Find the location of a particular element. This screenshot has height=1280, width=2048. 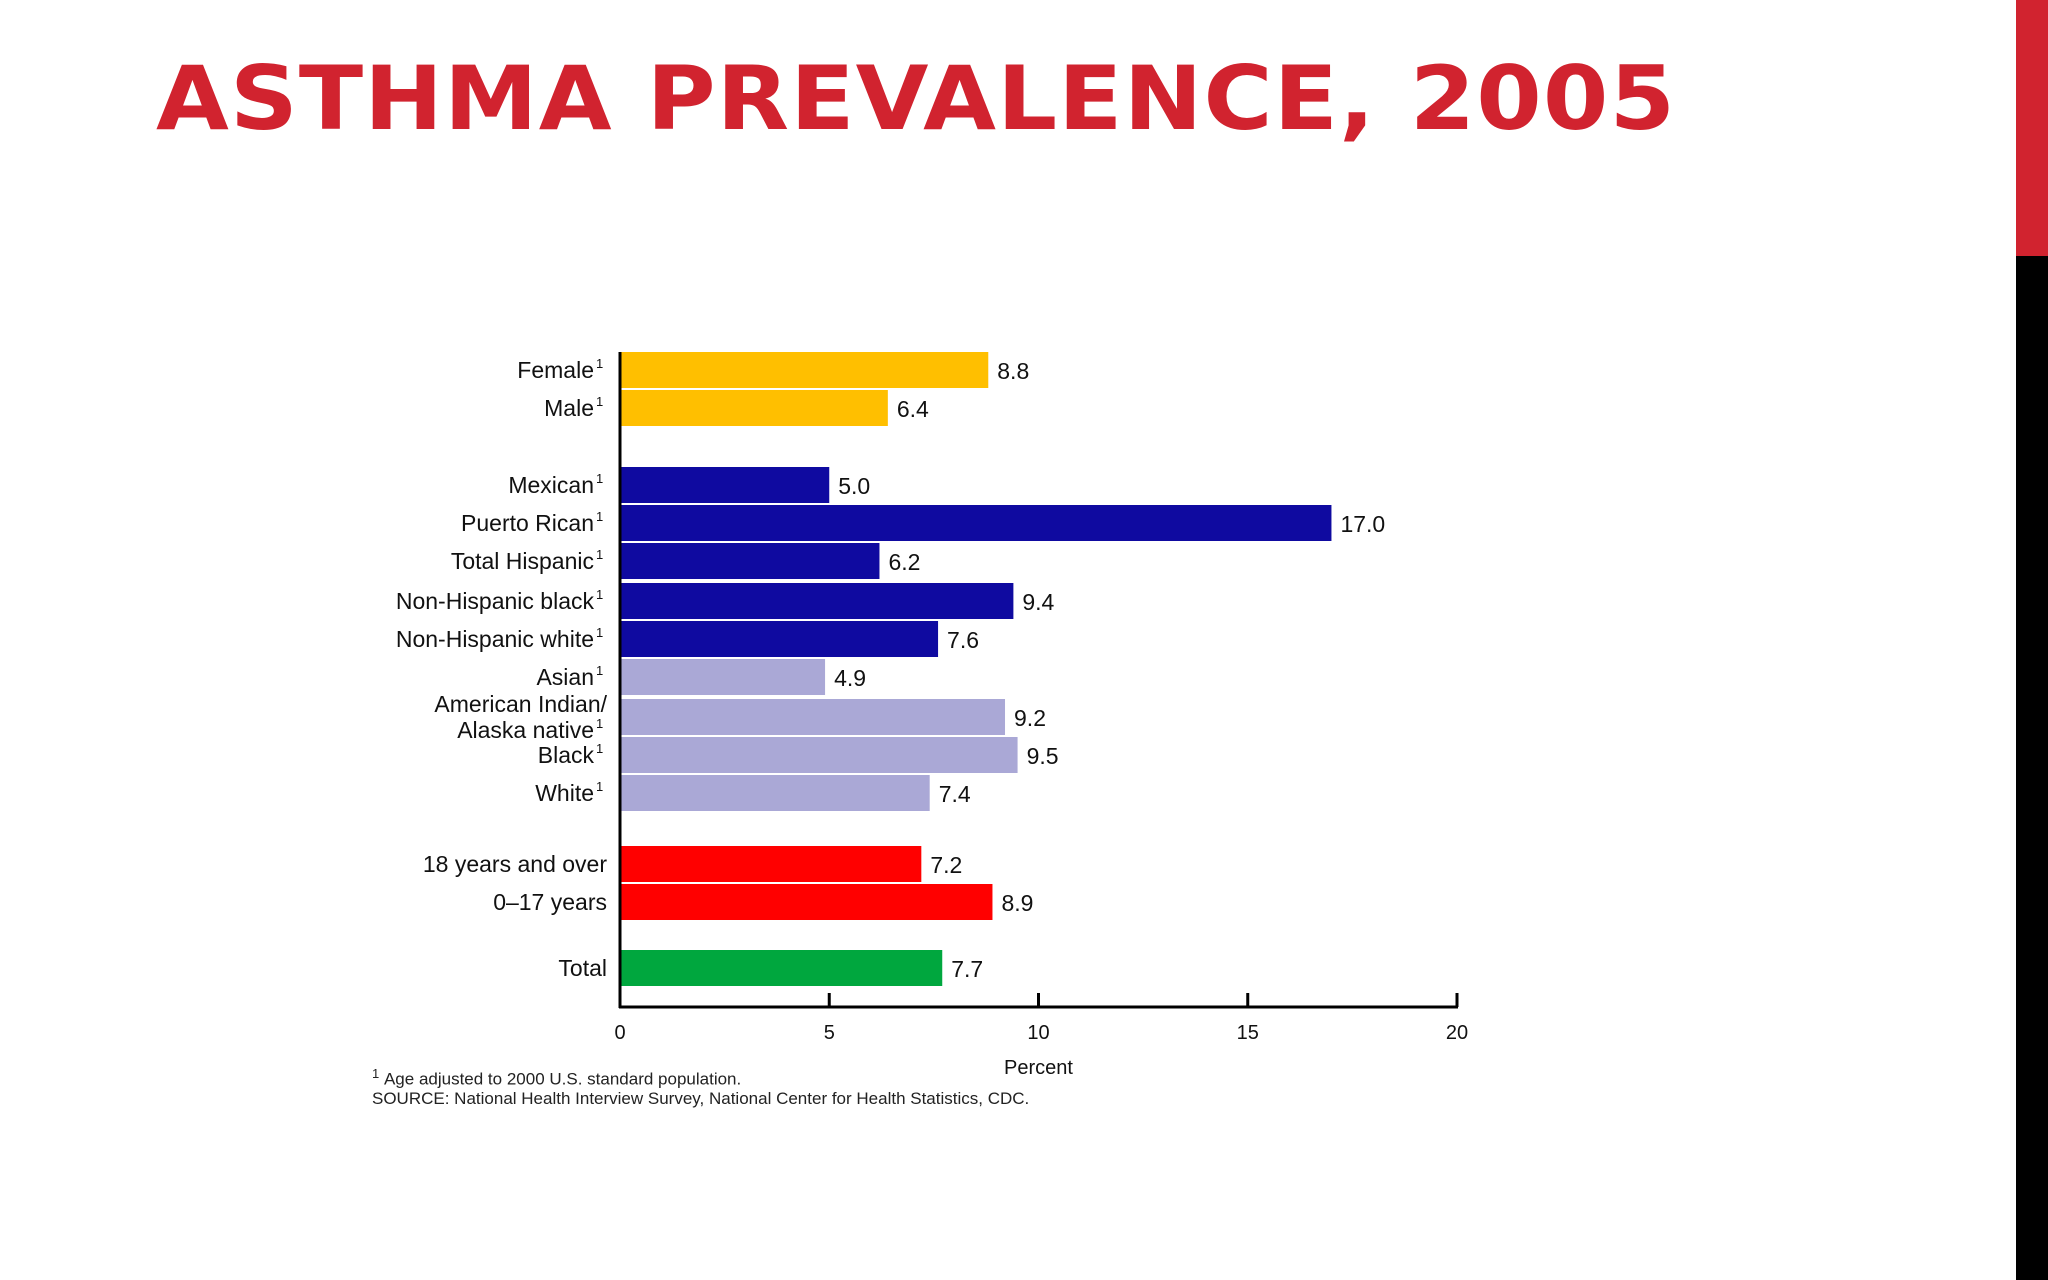

x-axis-title: Percent is located at coordinates (1038, 1068).